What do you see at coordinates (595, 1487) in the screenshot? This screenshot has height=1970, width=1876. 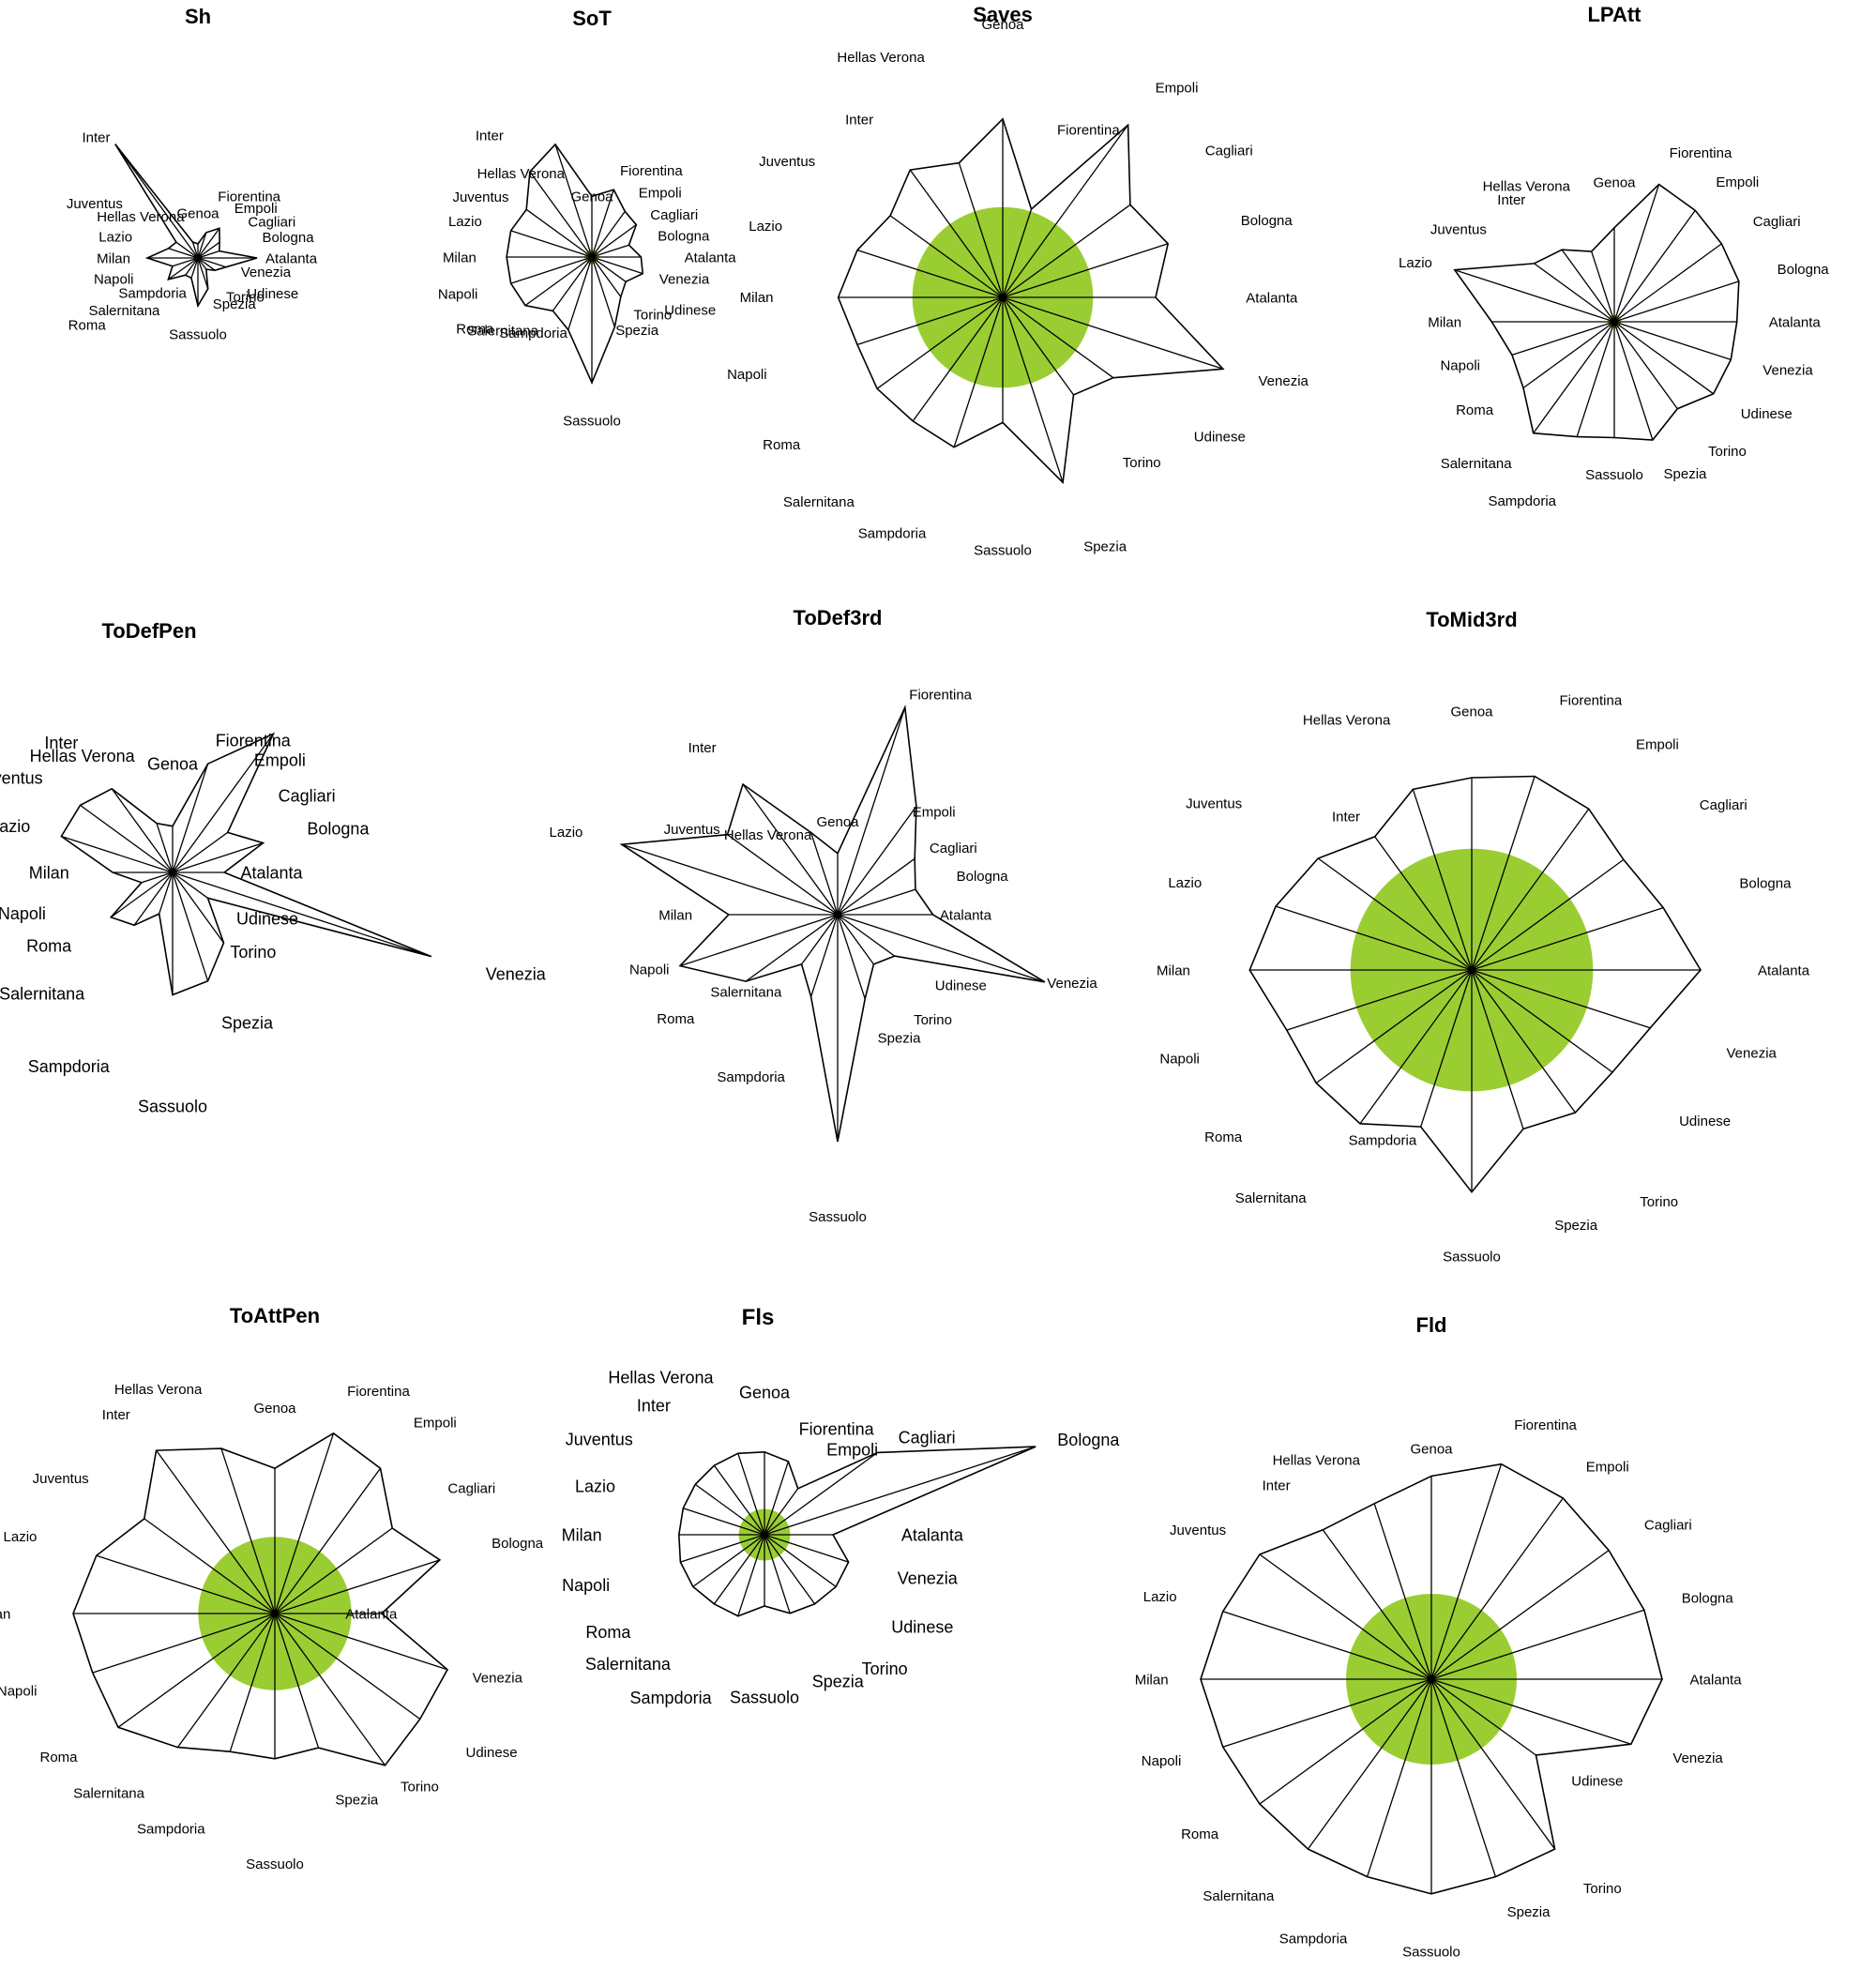 I see `label-lazio: Lazio` at bounding box center [595, 1487].